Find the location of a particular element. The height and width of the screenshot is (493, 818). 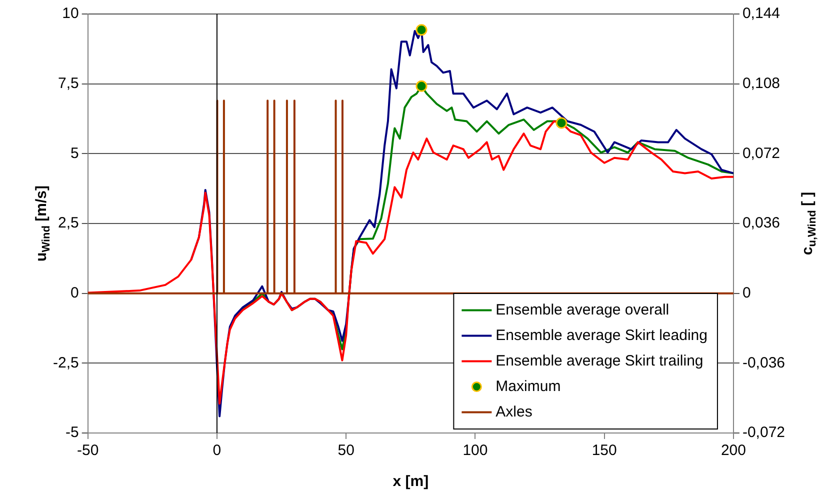

legend-label: Axles is located at coordinates (514, 411).